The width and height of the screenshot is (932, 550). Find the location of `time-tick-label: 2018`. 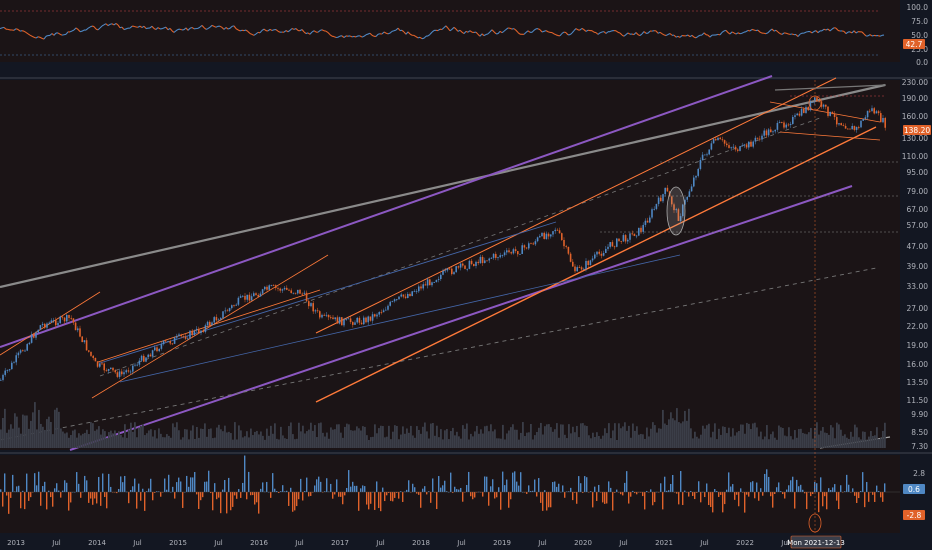

time-tick-label: 2018 is located at coordinates (421, 543).